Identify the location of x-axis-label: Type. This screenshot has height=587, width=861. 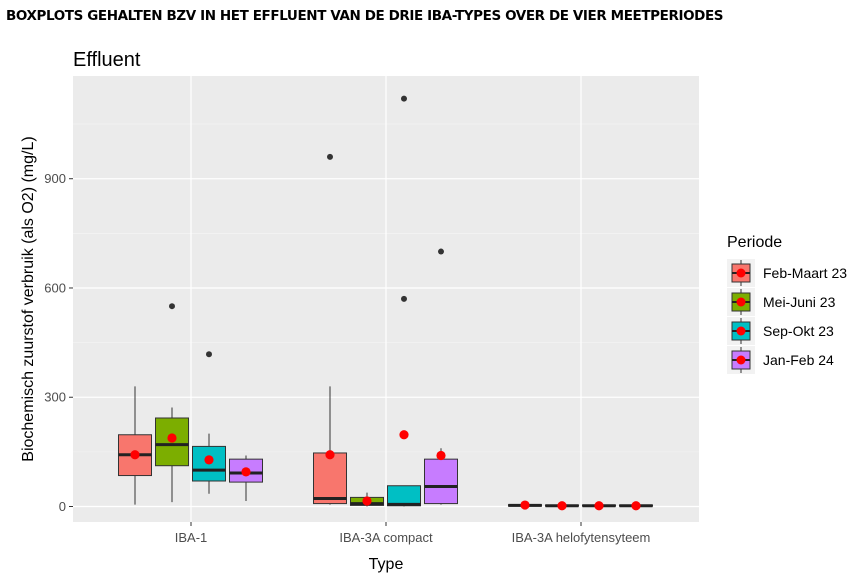
(386, 564).